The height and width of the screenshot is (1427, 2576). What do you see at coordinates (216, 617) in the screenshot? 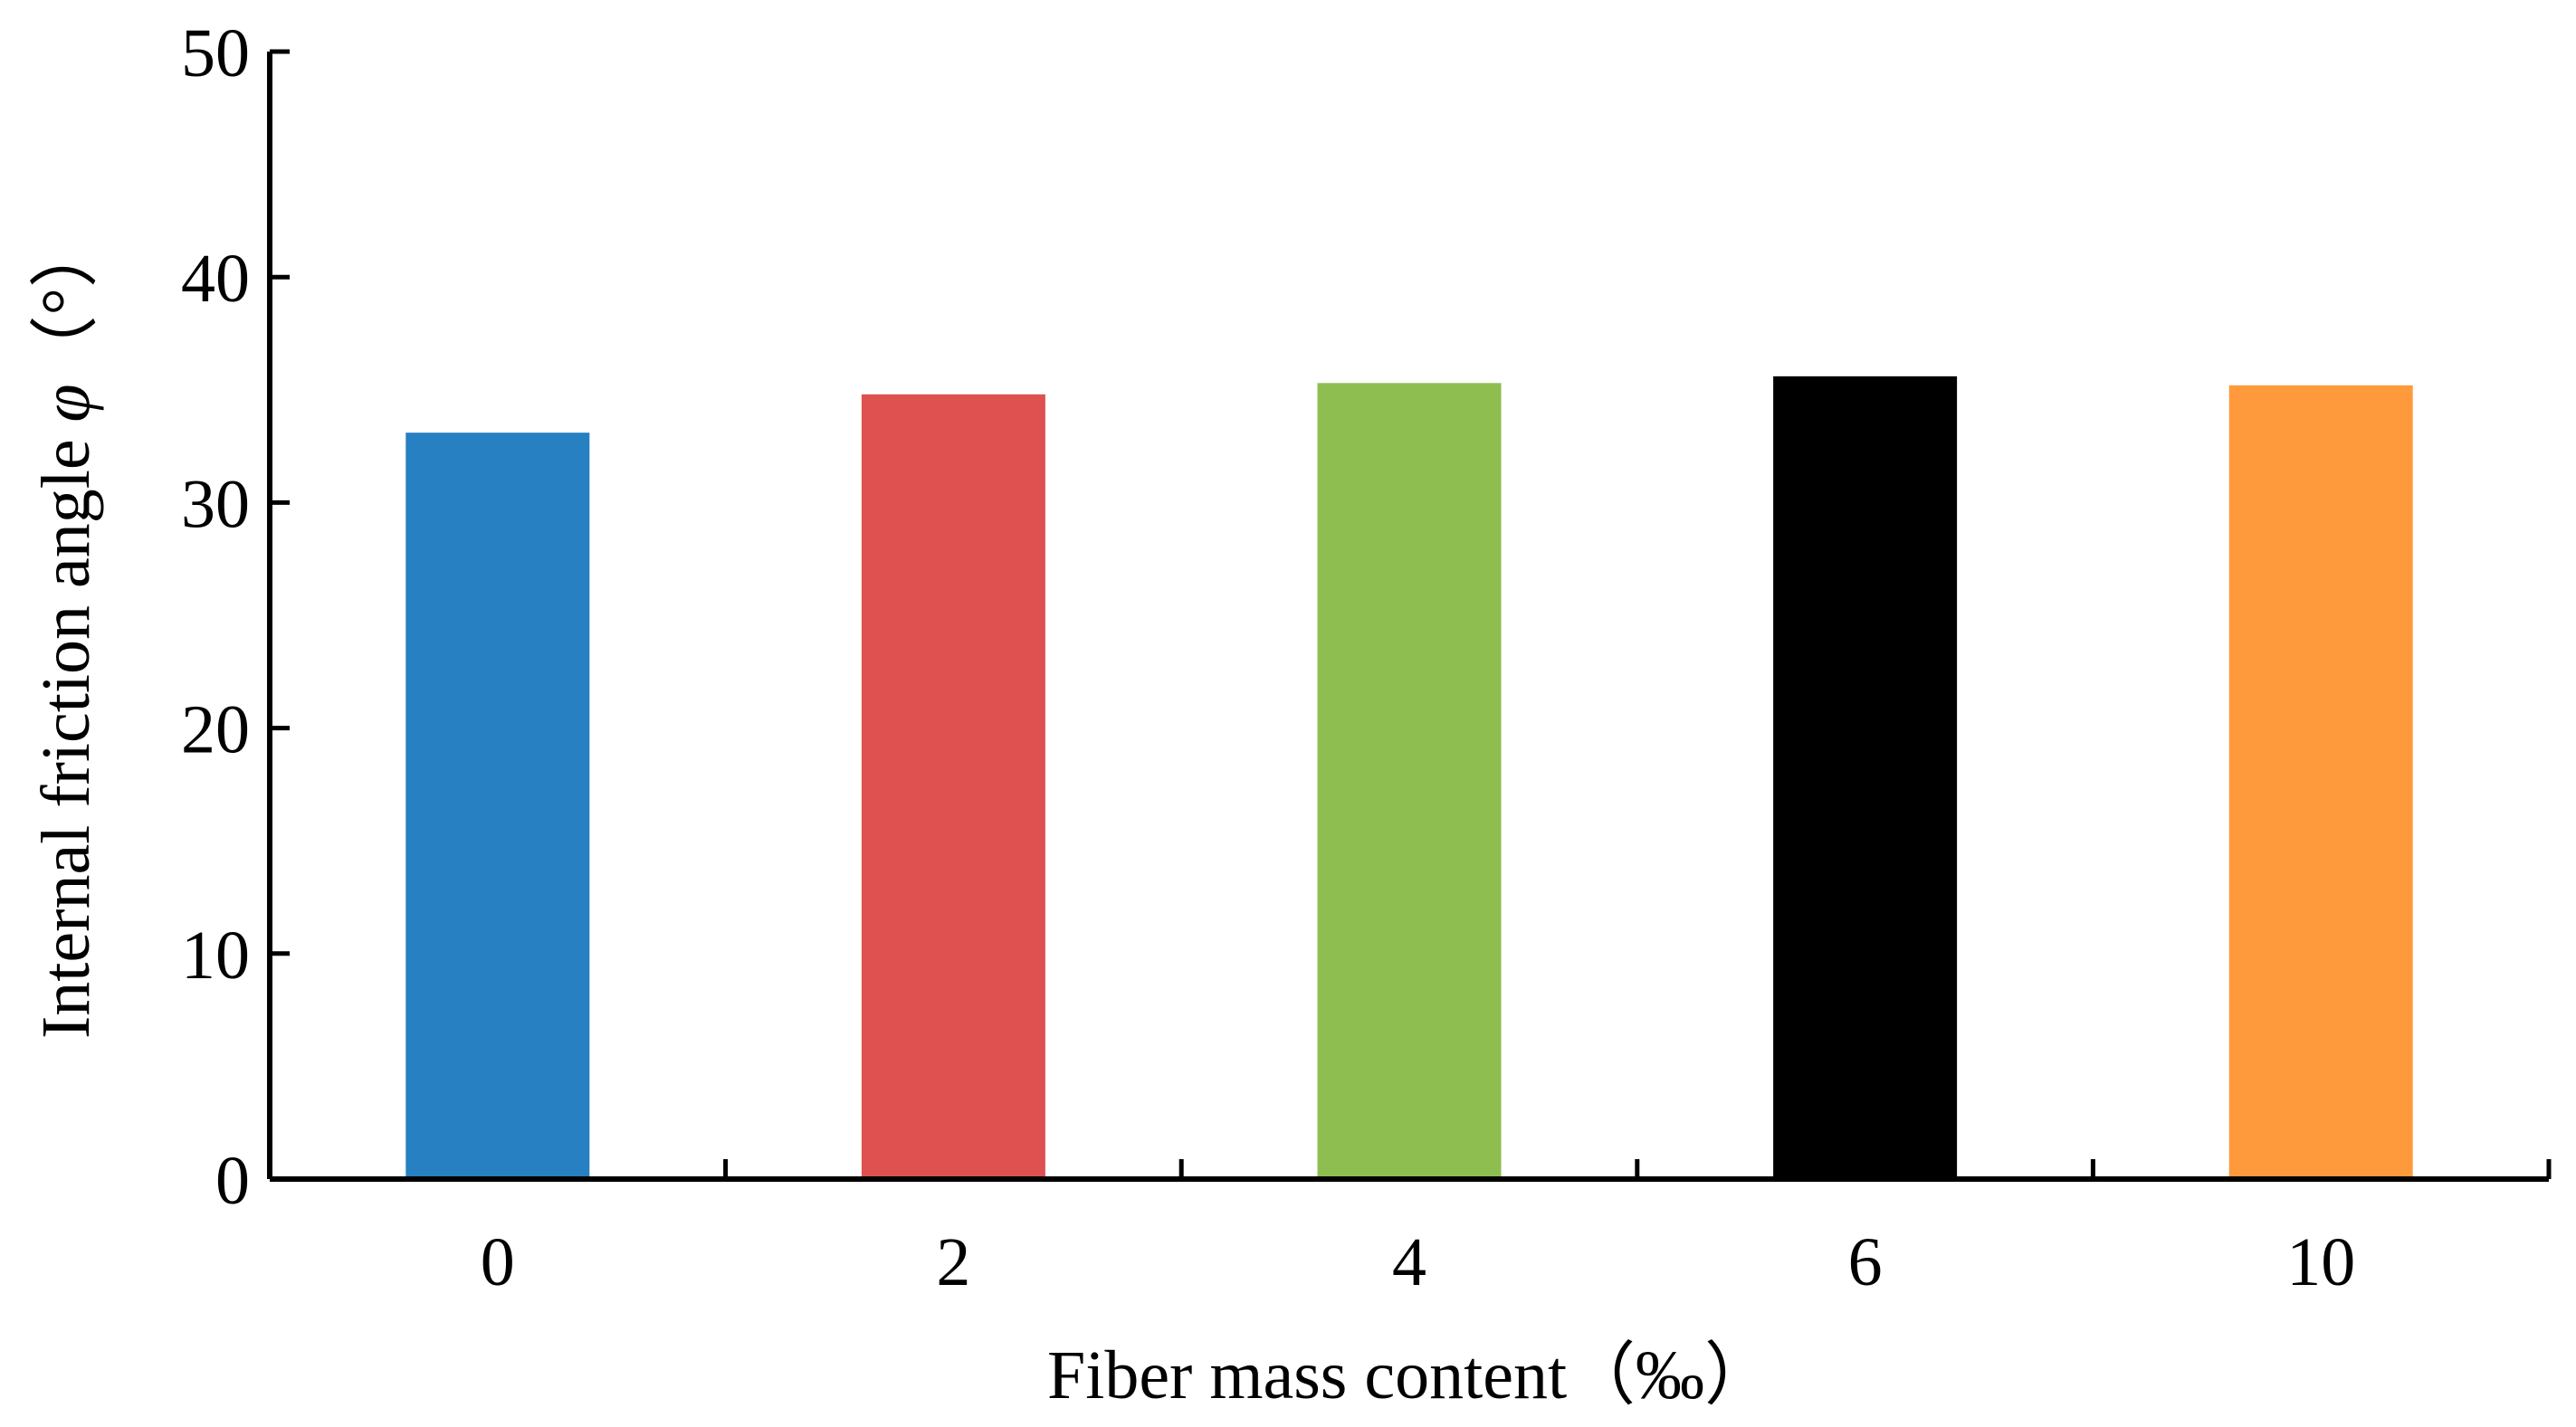
I see `y-tick-labels: 0 10 20 30 40 50` at bounding box center [216, 617].